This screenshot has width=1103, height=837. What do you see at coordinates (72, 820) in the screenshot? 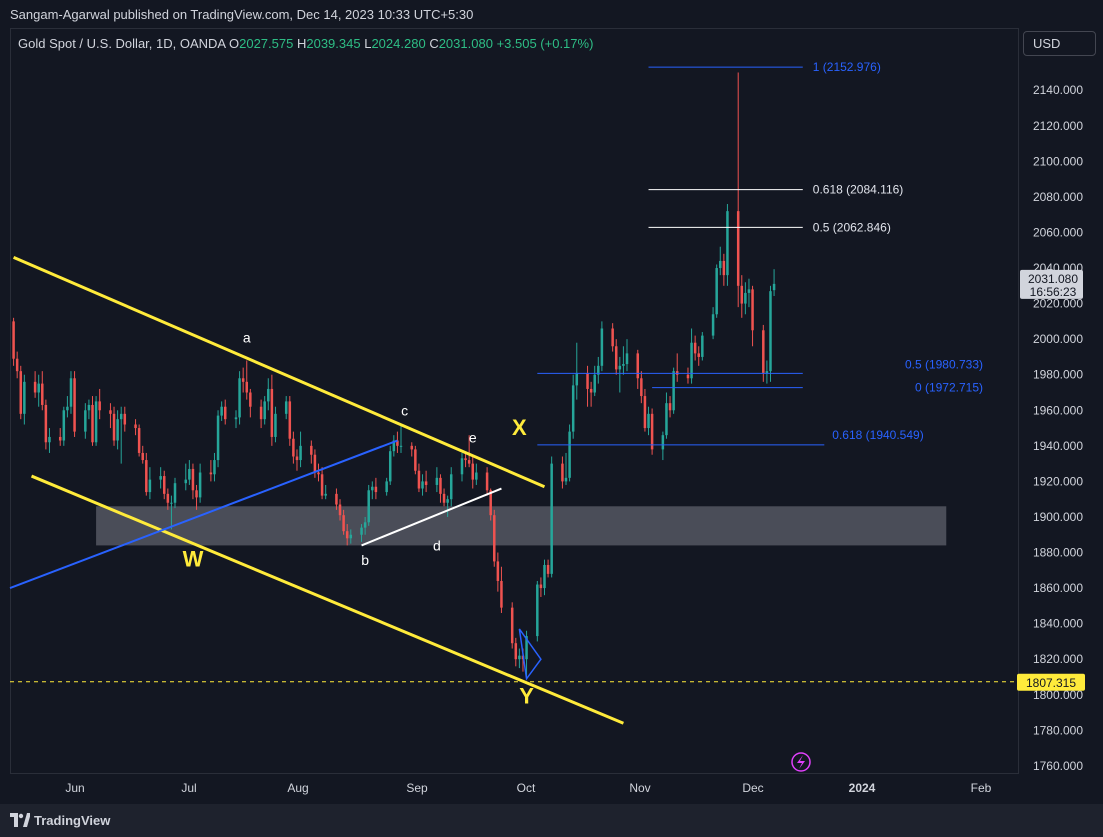
I see `tradingview-brand: TradingView` at bounding box center [72, 820].